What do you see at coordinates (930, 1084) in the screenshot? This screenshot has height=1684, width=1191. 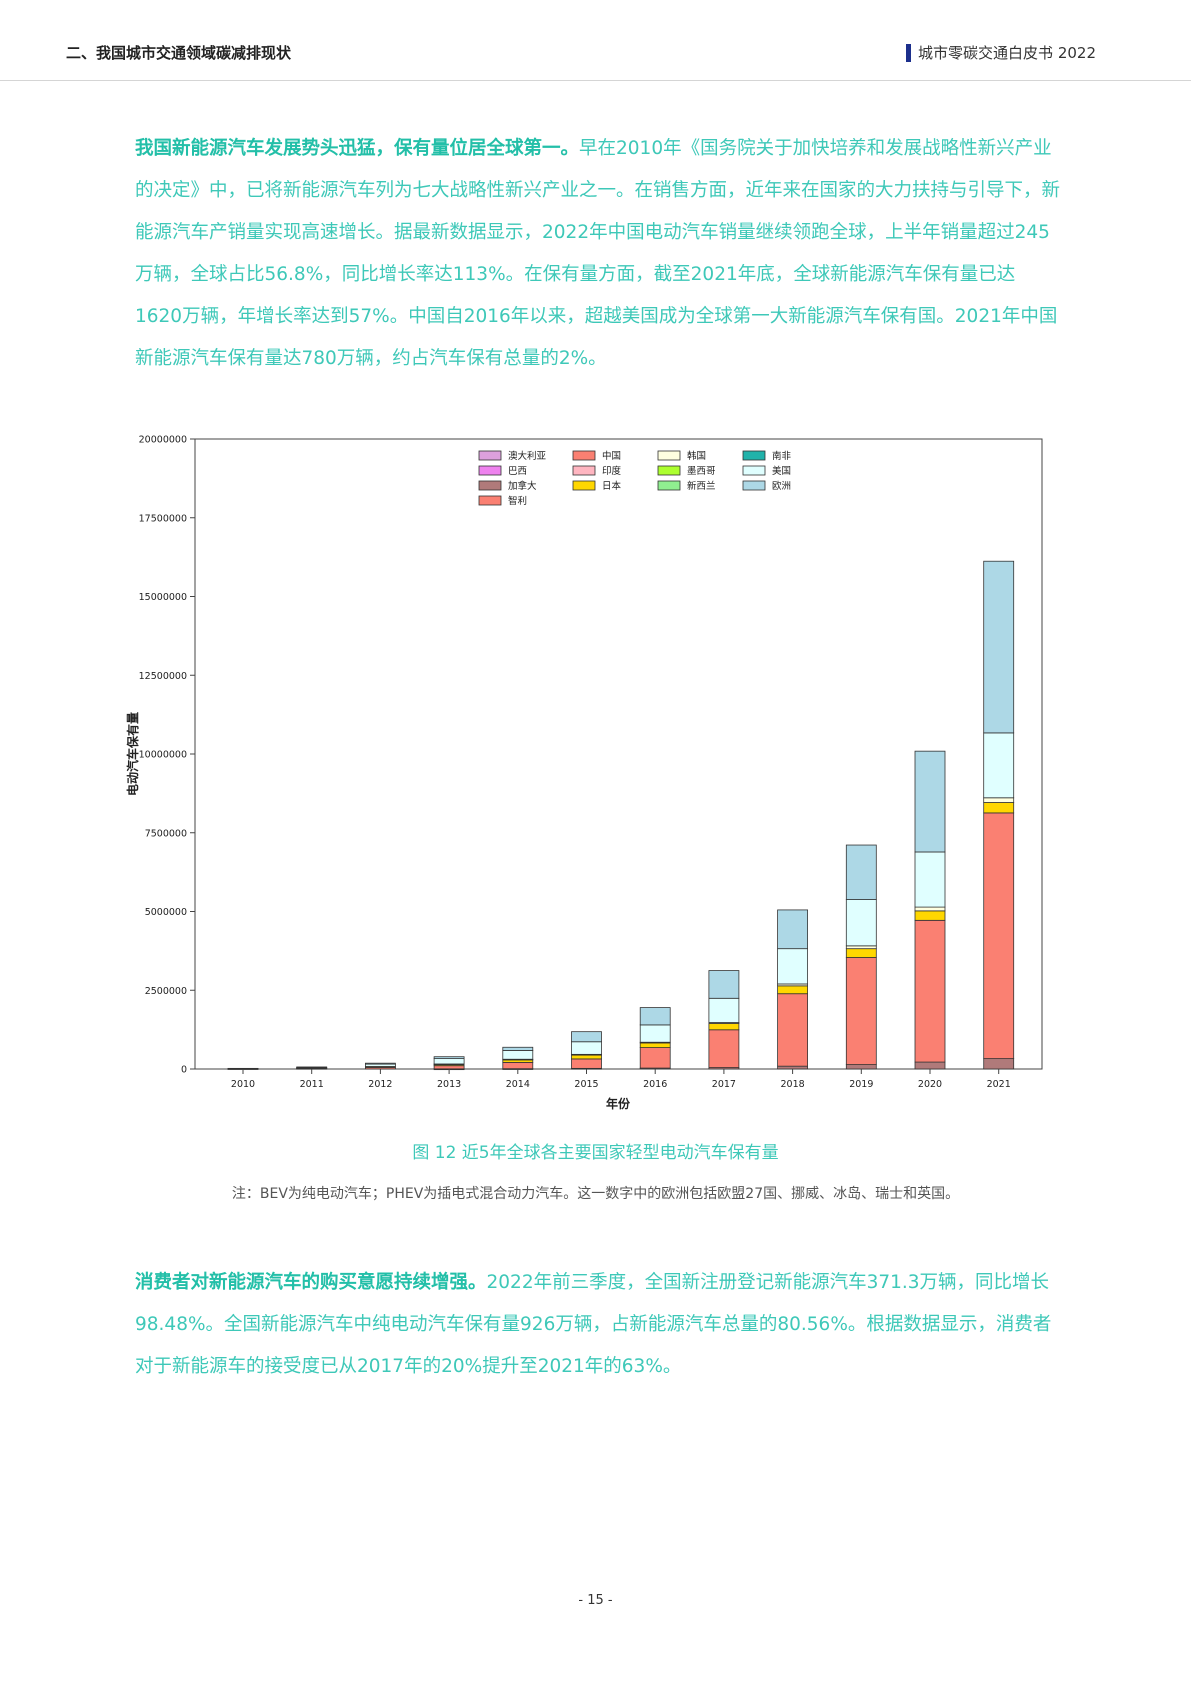 I see `x-tick-label: 2020` at bounding box center [930, 1084].